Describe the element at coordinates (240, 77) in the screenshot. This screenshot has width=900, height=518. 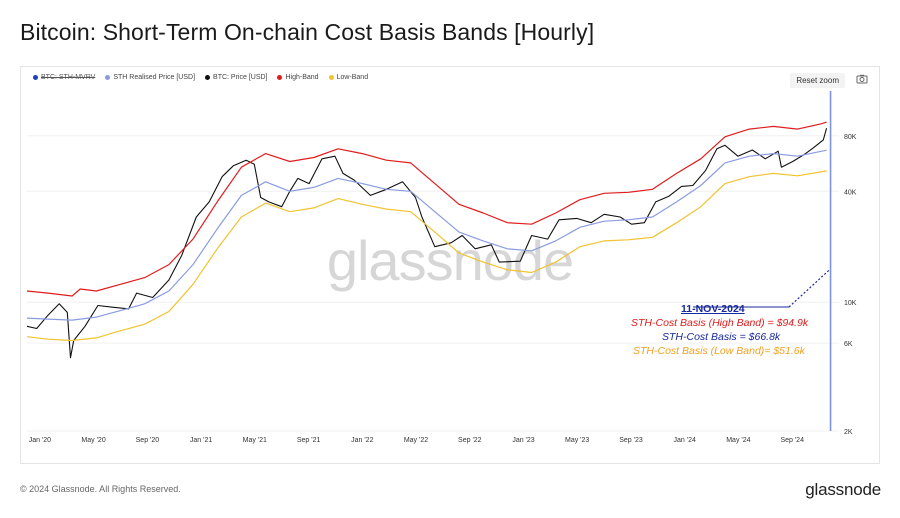
I see `legend-label: BTC: Price [USD]` at that location.